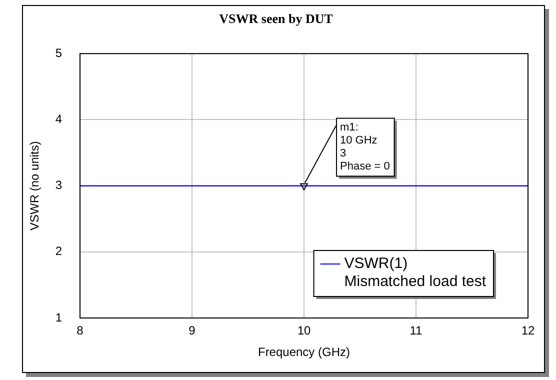 This screenshot has height=380, width=556. Describe the element at coordinates (58, 119) in the screenshot. I see `y-tick-label: 4` at that location.